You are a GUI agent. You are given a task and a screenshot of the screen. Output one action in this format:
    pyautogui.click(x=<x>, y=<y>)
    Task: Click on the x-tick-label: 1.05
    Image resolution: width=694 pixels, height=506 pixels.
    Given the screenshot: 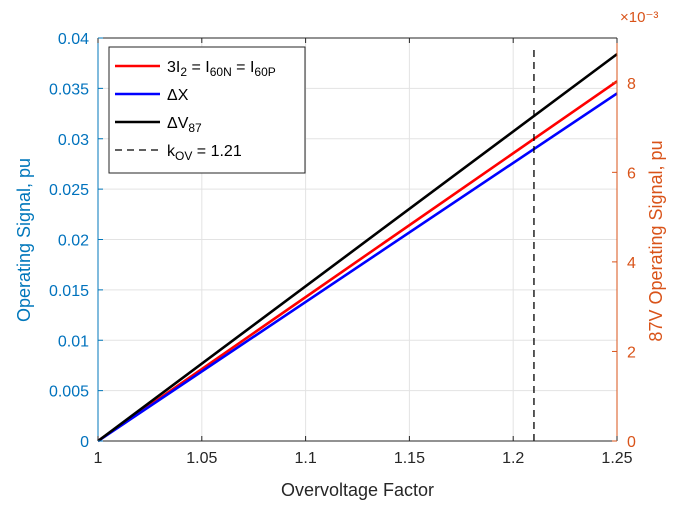 What is the action you would take?
    pyautogui.click(x=201, y=458)
    